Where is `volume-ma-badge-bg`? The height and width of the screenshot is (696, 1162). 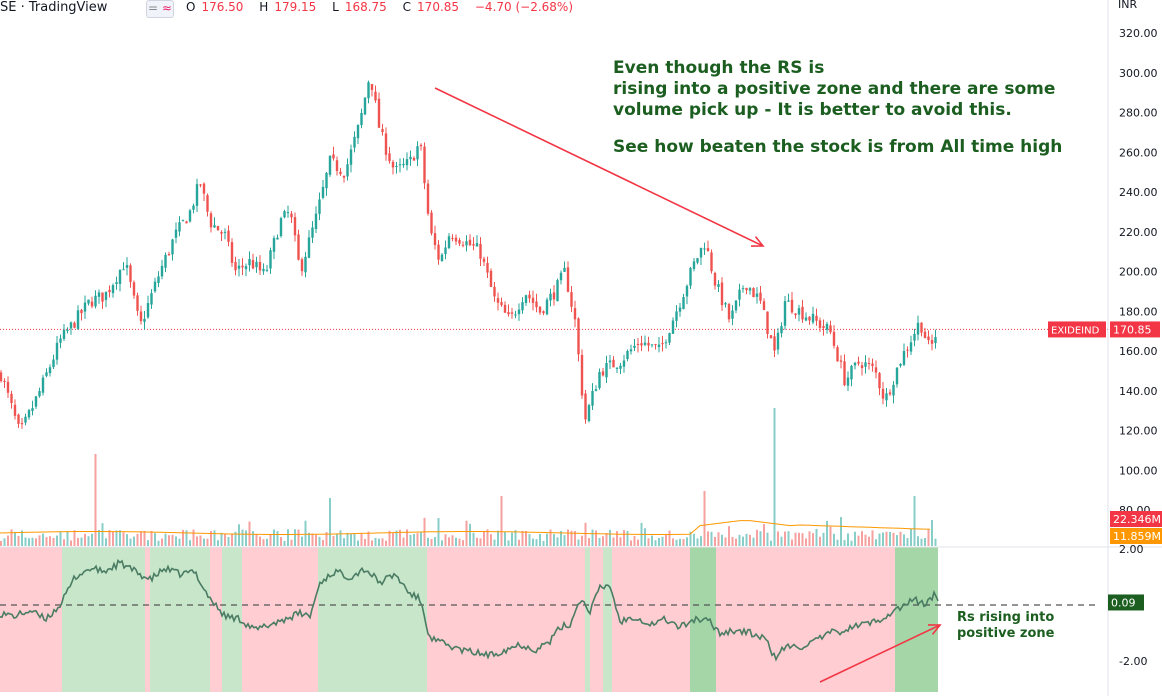
volume-ma-badge-bg is located at coordinates (1136, 536).